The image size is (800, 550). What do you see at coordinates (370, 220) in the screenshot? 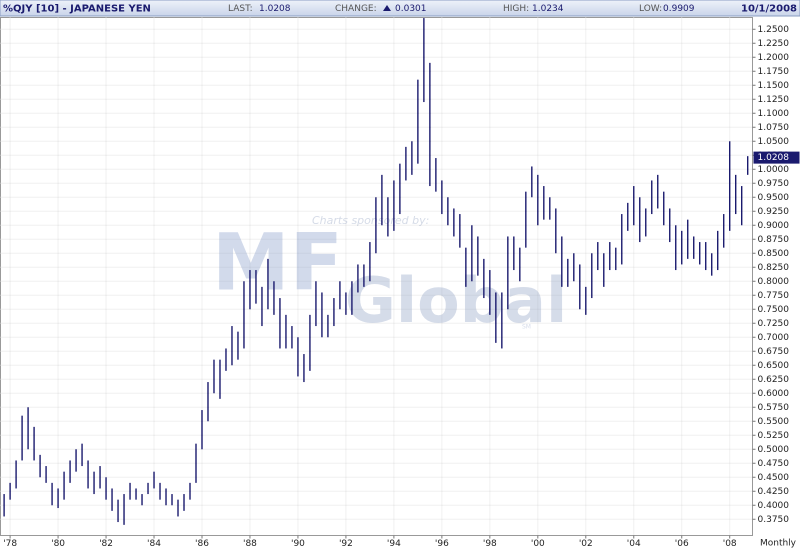
I see `watermark-sponsor: Charts sponsored by:` at bounding box center [370, 220].